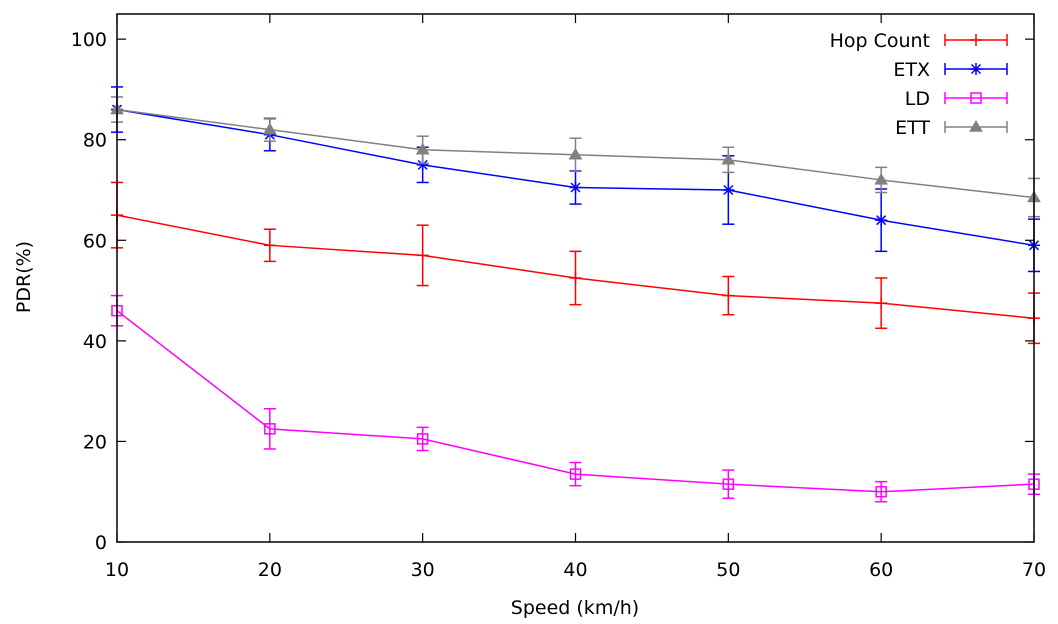 Image resolution: width=1058 pixels, height=624 pixels. What do you see at coordinates (912, 128) in the screenshot?
I see `legend-label-ett: ETT` at bounding box center [912, 128].